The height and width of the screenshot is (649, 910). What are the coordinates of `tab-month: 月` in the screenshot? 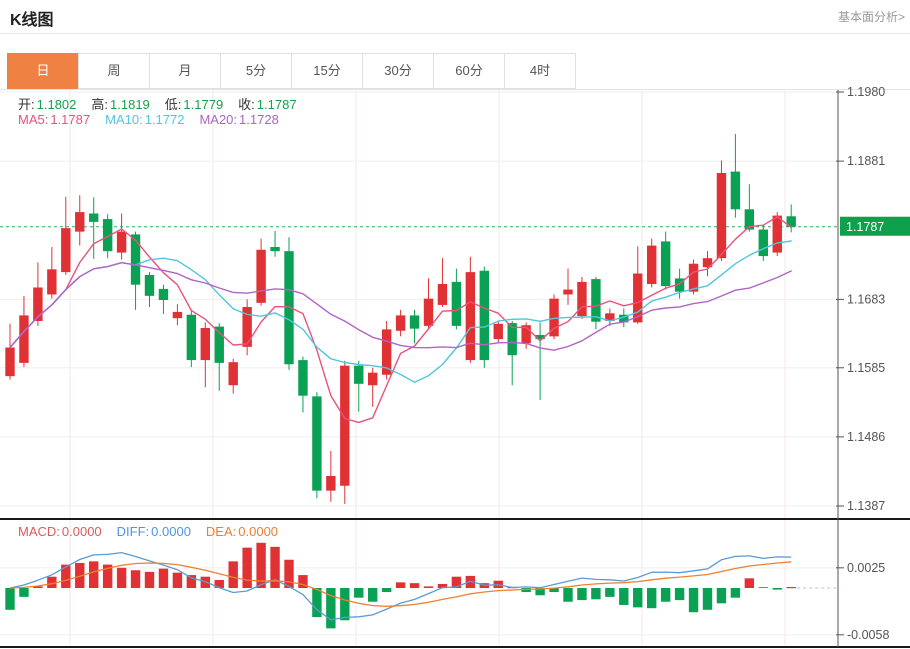 It's located at (185, 71).